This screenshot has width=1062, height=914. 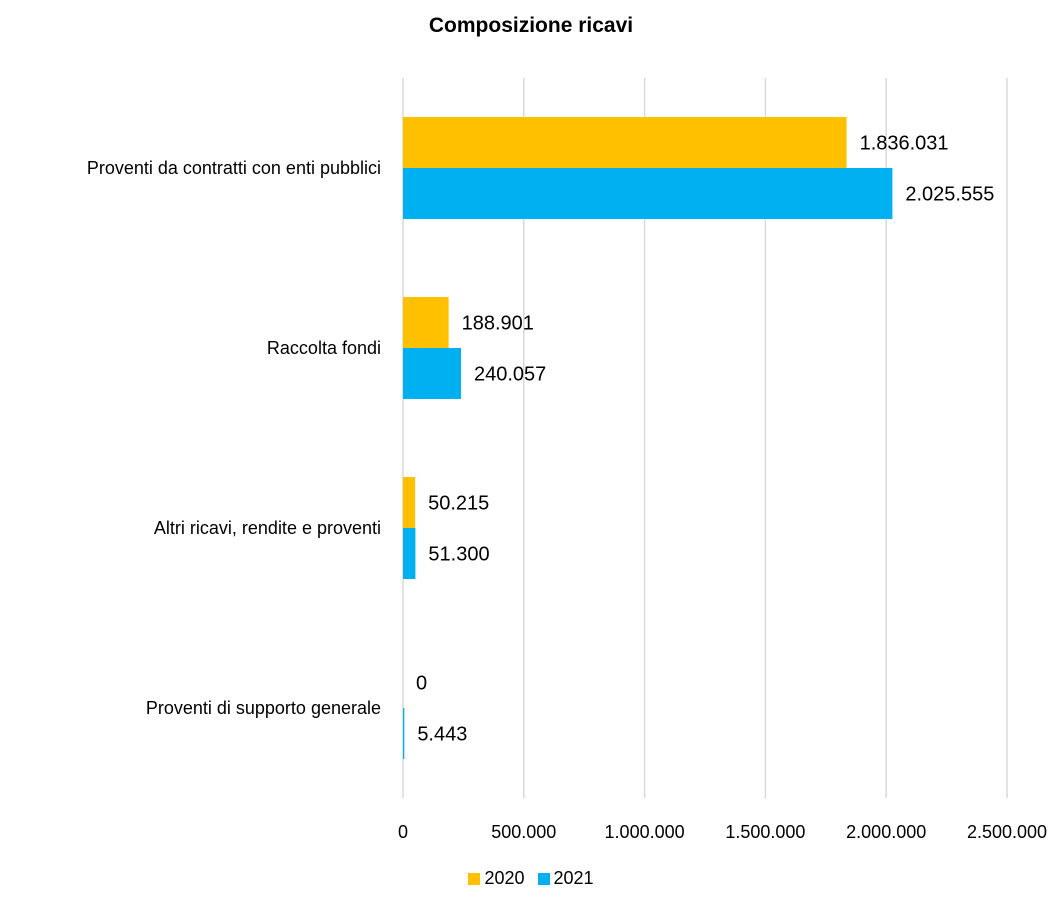 I want to click on legend-label-2020: 2020, so click(x=504, y=878).